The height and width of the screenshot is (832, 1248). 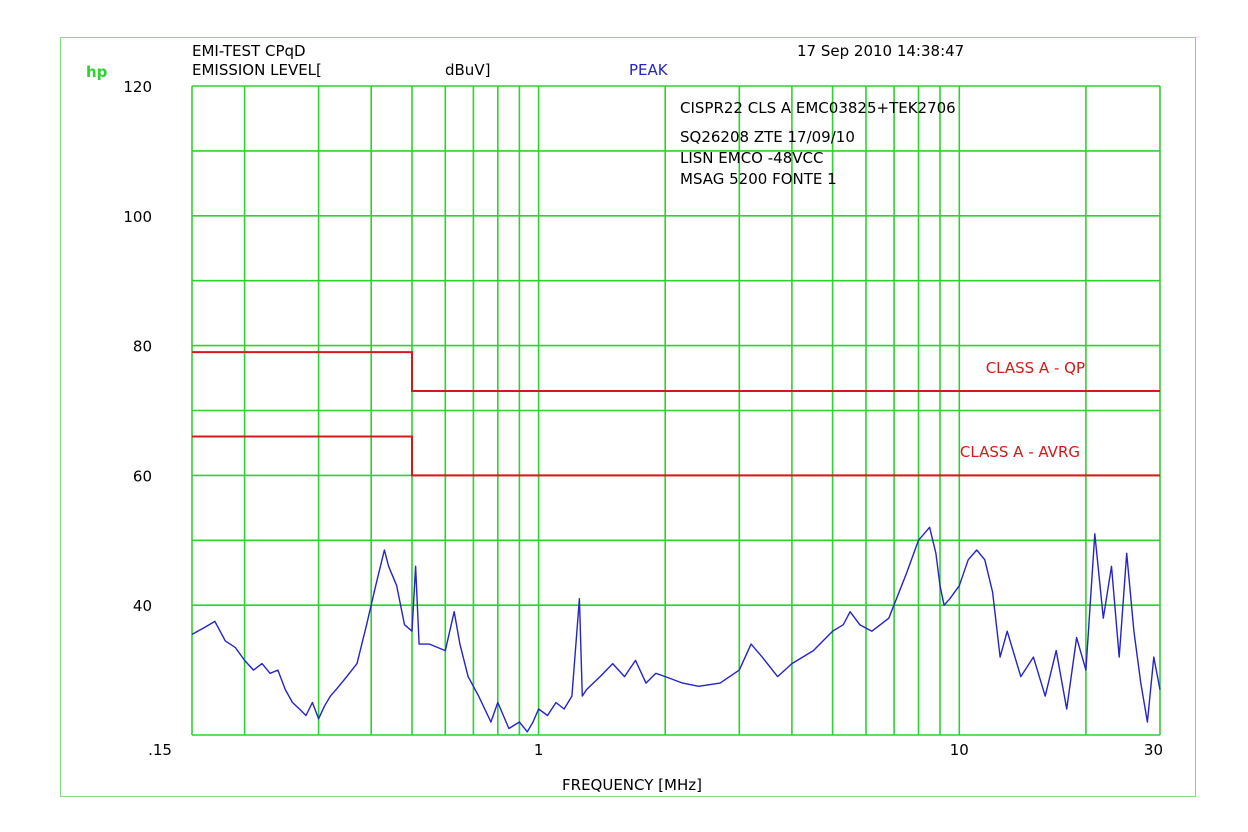 I want to click on detector-label: PEAK, so click(x=649, y=70).